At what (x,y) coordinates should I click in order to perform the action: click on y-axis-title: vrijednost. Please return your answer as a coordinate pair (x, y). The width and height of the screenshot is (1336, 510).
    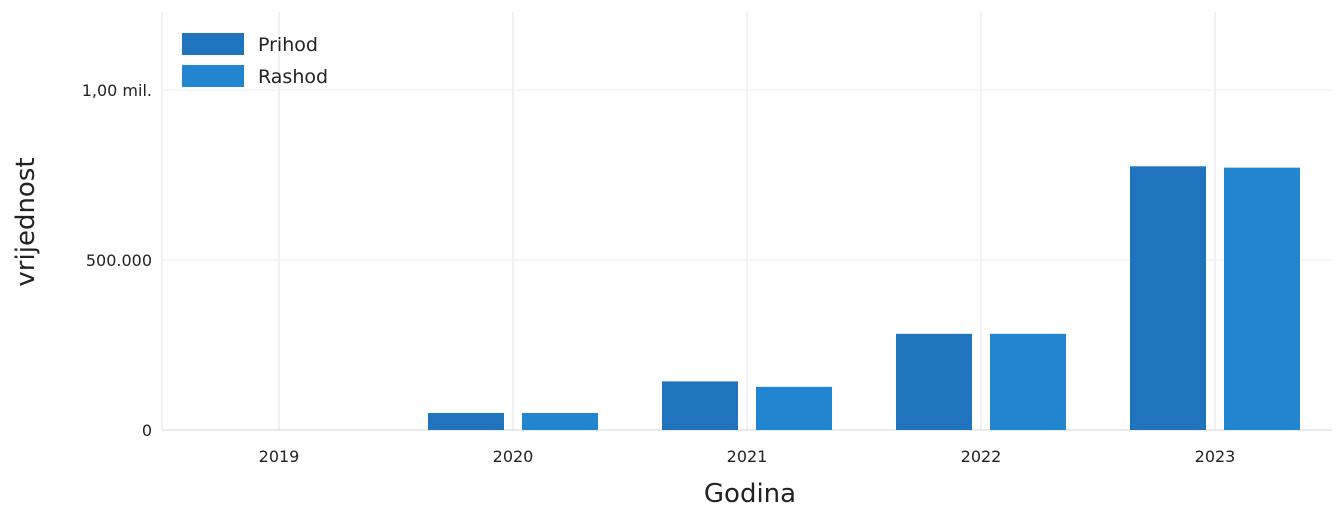
    Looking at the image, I should click on (26, 221).